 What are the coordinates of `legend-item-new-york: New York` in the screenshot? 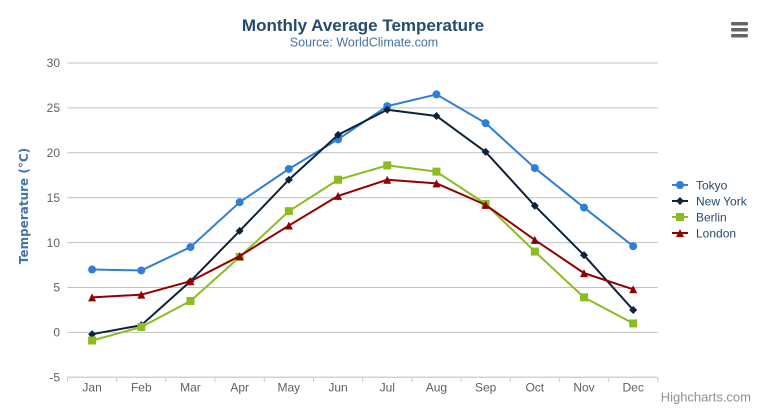 It's located at (710, 201).